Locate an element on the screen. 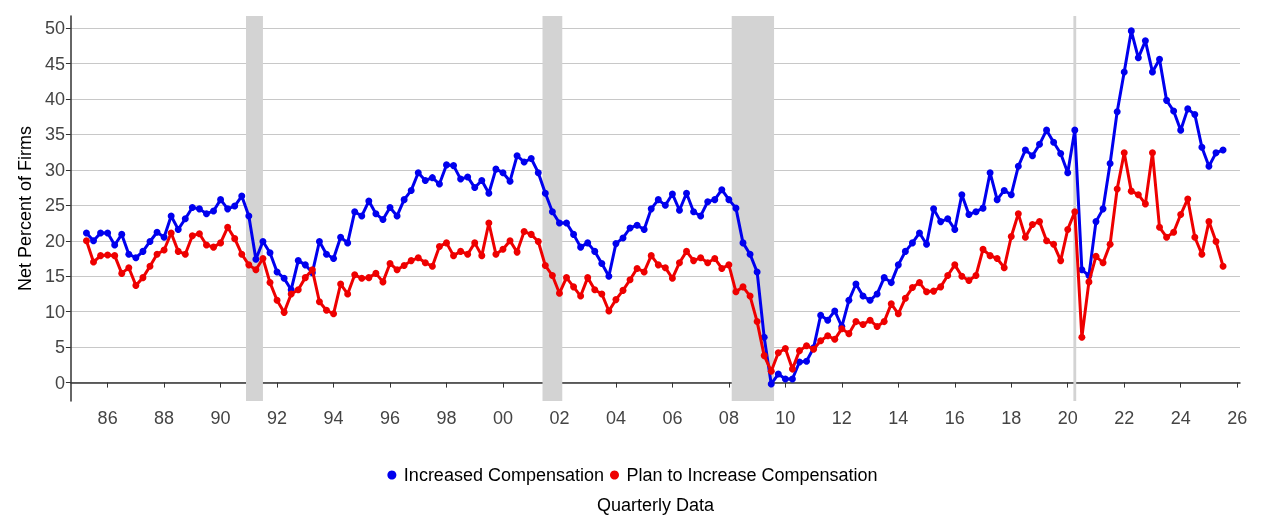 This screenshot has height=527, width=1265. x-tick-label: 18 is located at coordinates (1011, 418).